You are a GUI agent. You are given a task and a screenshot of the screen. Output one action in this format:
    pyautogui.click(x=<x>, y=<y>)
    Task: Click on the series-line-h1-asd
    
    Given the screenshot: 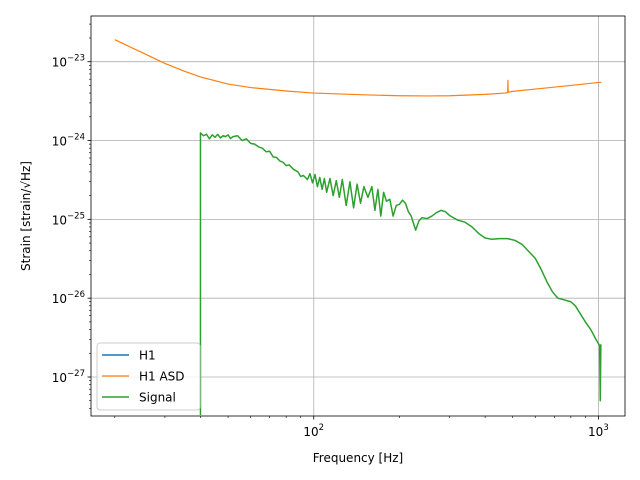 What is the action you would take?
    pyautogui.click(x=358, y=68)
    